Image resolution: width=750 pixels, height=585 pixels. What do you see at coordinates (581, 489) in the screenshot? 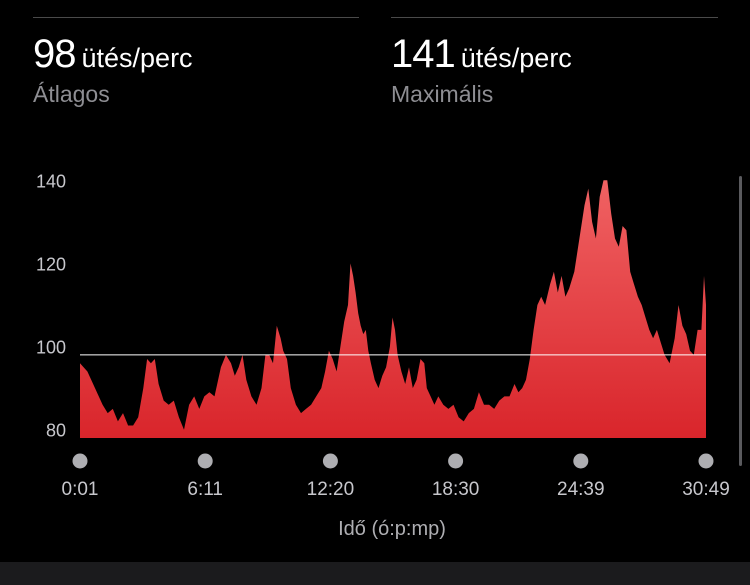
I see `x-tick-label: 24:39` at bounding box center [581, 489].